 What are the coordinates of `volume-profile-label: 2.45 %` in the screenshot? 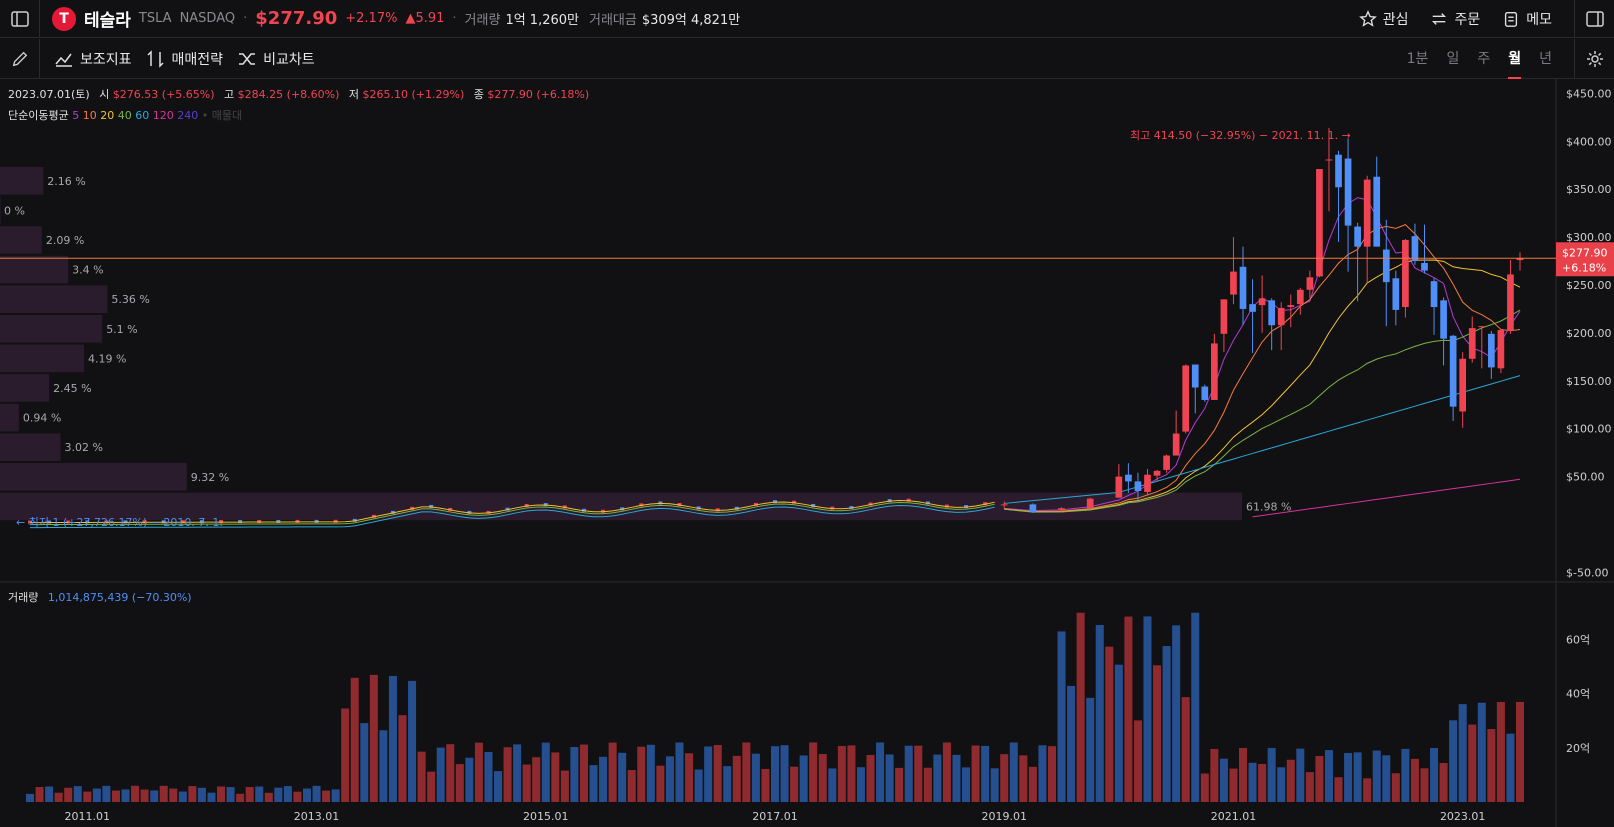 It's located at (72, 388).